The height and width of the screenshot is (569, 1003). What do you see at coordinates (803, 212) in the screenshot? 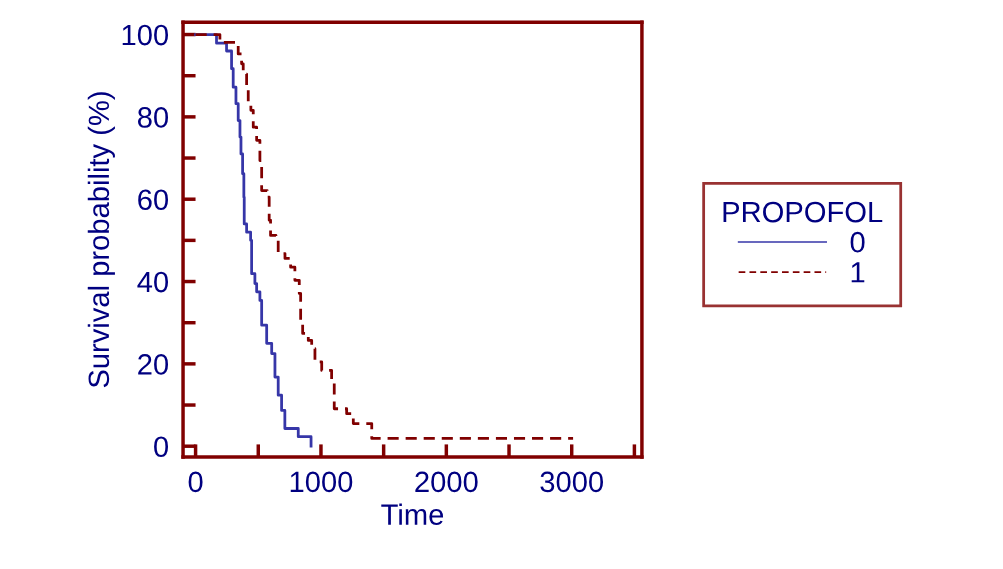
I see `legend-title: PROPOFOL` at bounding box center [803, 212].